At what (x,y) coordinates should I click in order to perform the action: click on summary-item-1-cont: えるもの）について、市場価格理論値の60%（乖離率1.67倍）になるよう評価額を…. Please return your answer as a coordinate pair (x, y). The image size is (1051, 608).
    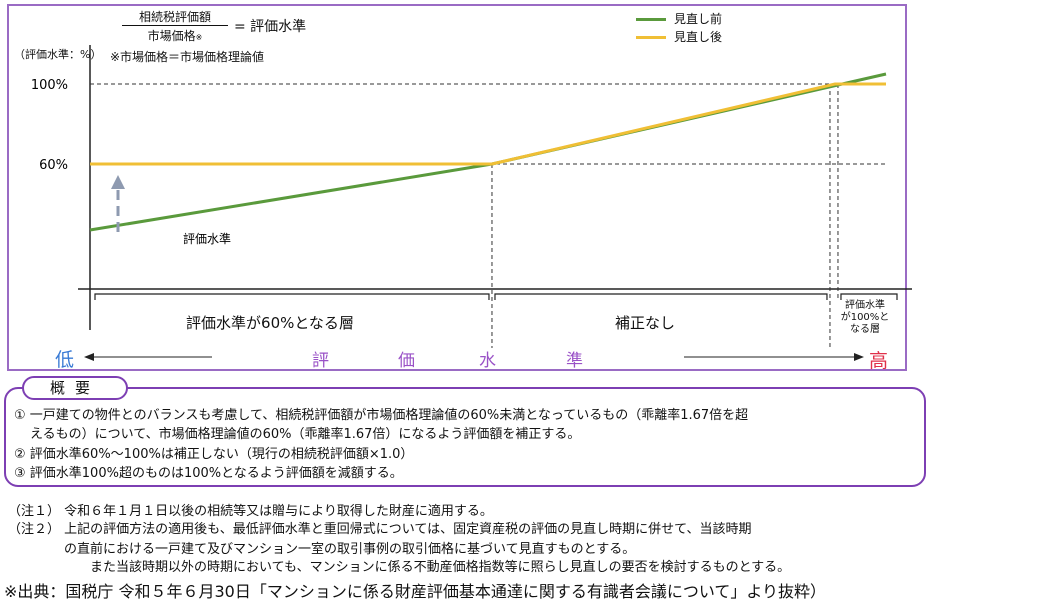
    Looking at the image, I should click on (305, 434).